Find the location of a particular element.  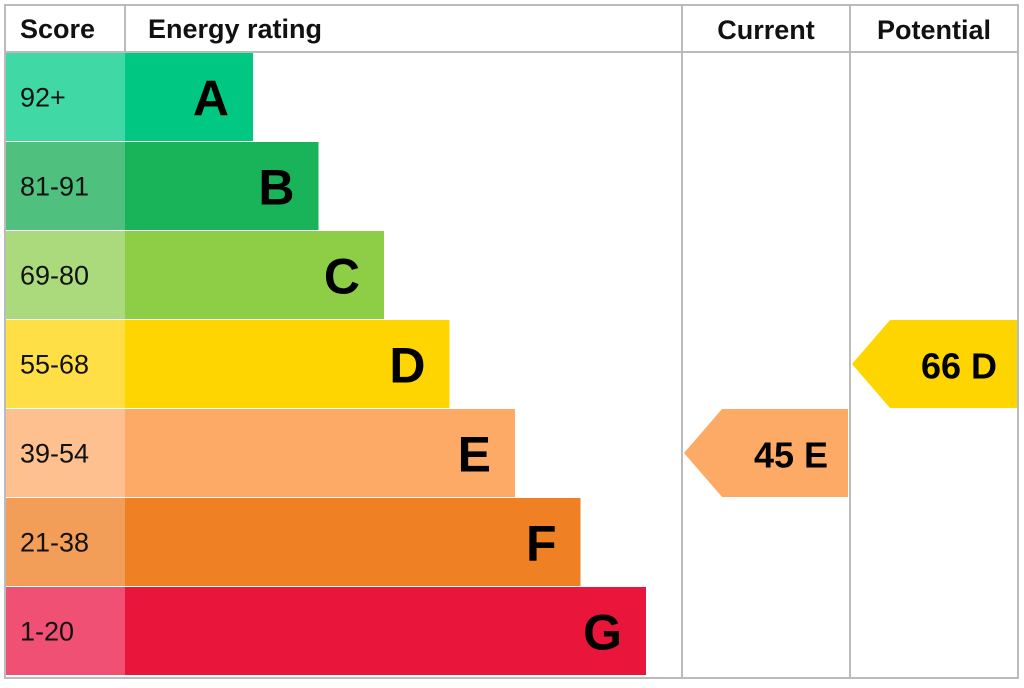

band-score: 92+ is located at coordinates (43, 98).